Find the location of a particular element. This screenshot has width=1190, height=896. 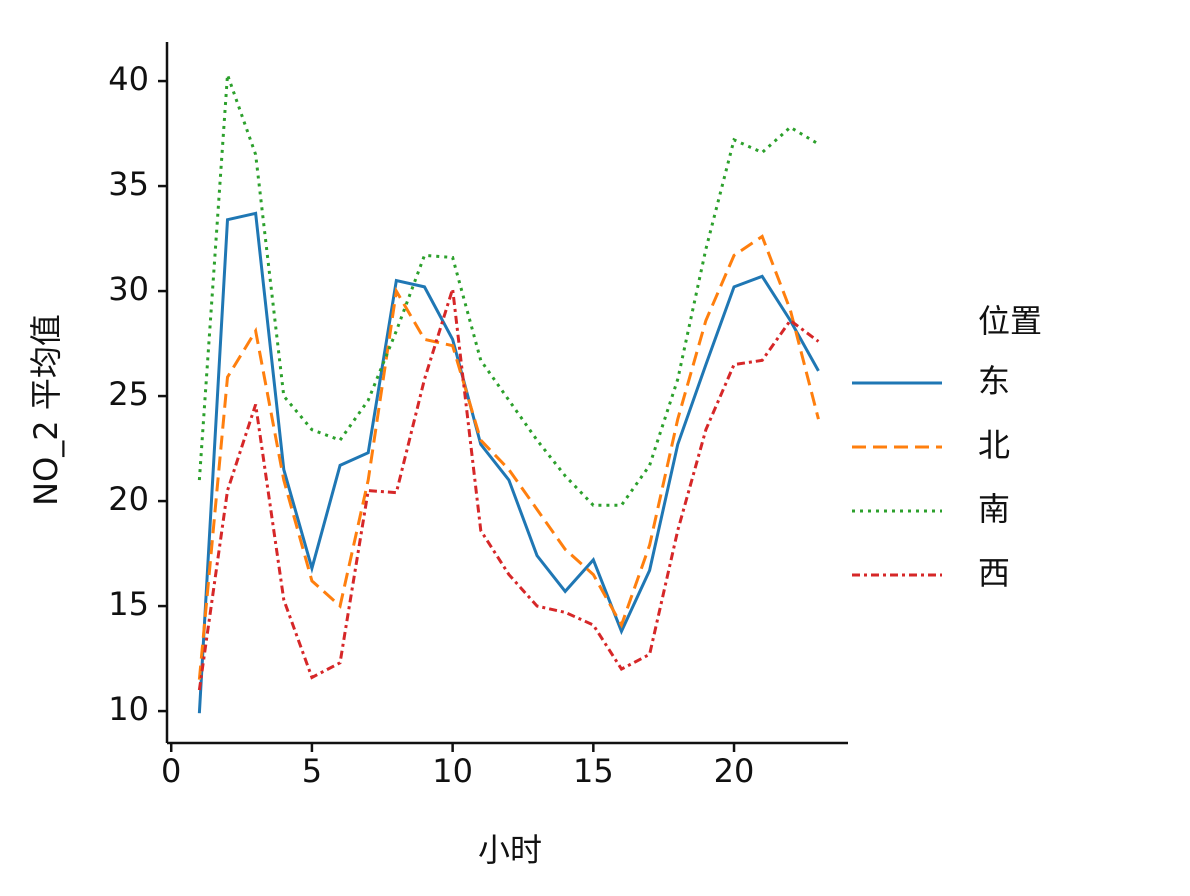

y-tick-label: 10 is located at coordinates (128, 709).